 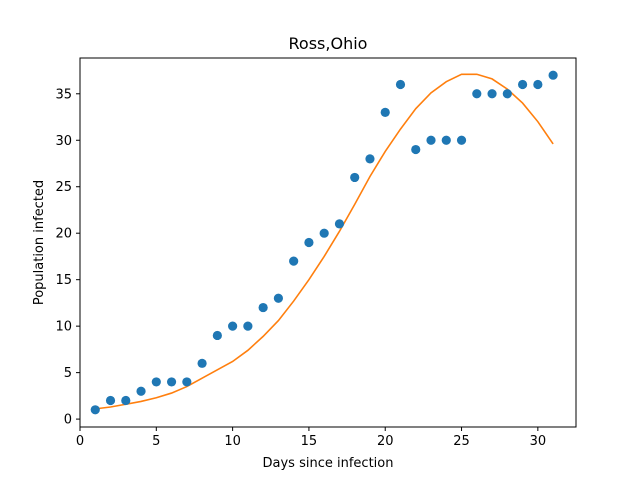 I want to click on y-tick-label: 5, so click(x=68, y=373).